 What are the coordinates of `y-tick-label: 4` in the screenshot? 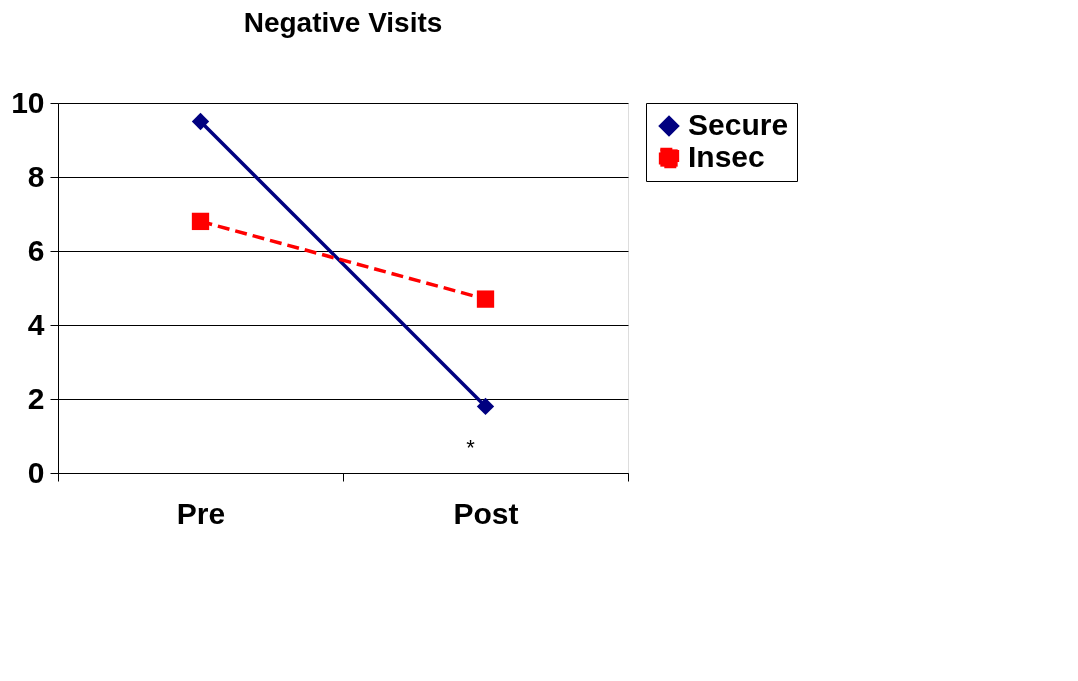 It's located at (36, 324).